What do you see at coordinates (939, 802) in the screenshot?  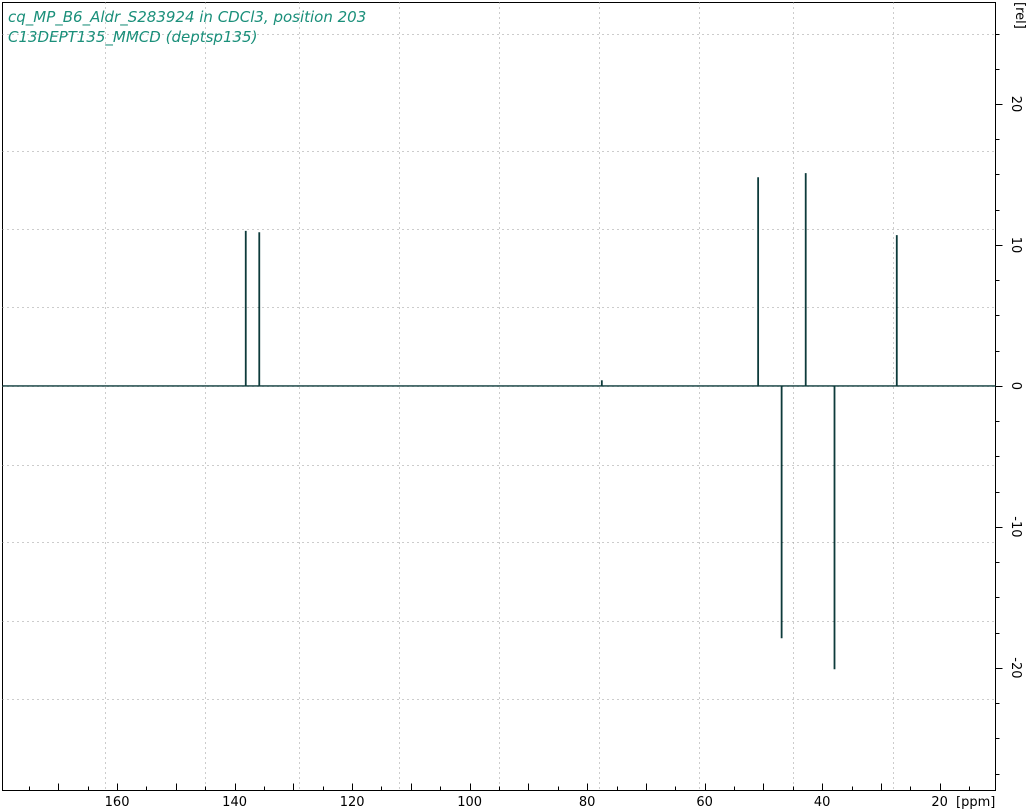 I see `x-tick-label: 20` at bounding box center [939, 802].